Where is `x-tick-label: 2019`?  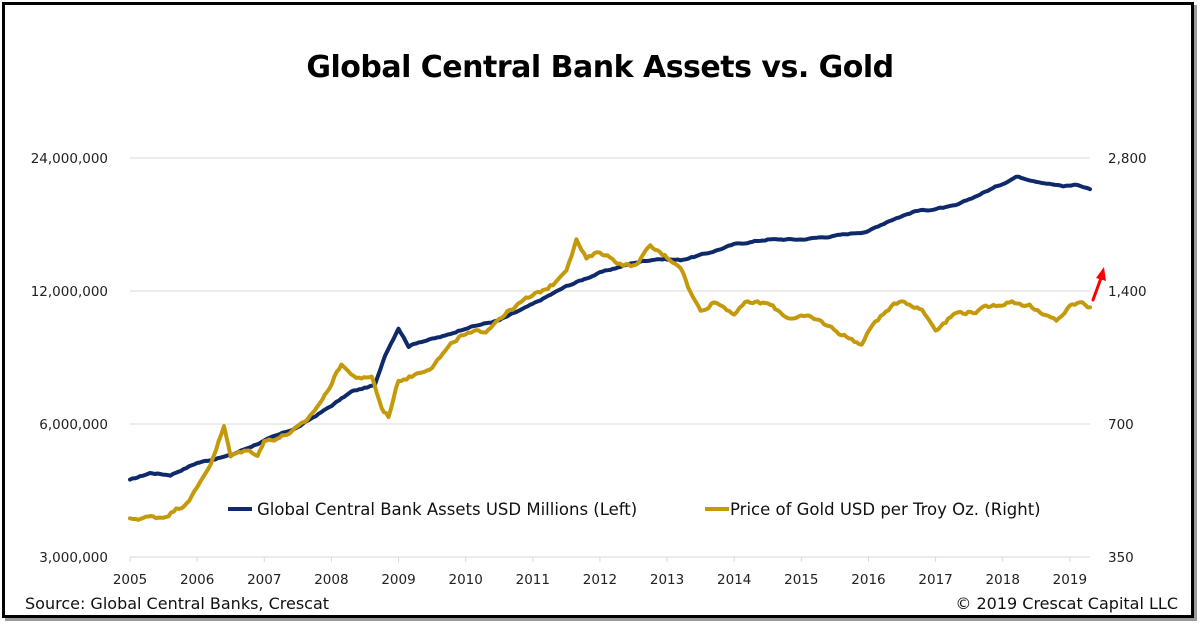 x-tick-label: 2019 is located at coordinates (1070, 580).